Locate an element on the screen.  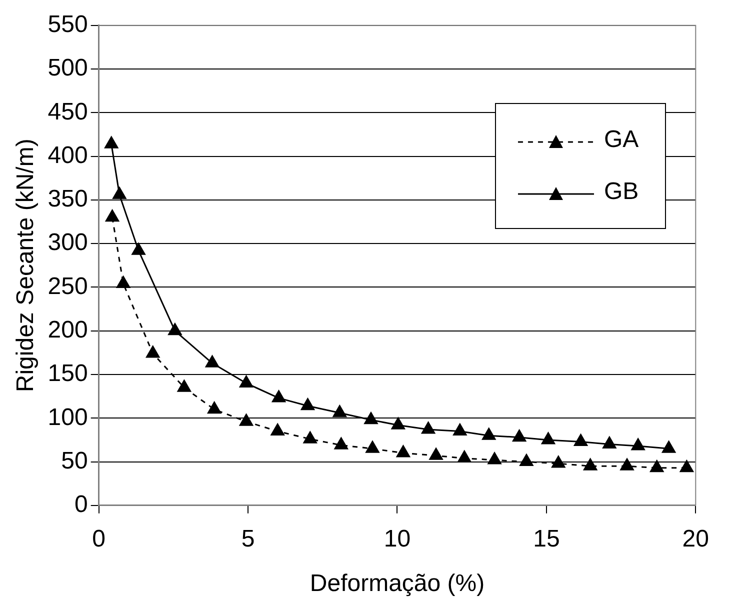
legend-label: GB is located at coordinates (621, 192).